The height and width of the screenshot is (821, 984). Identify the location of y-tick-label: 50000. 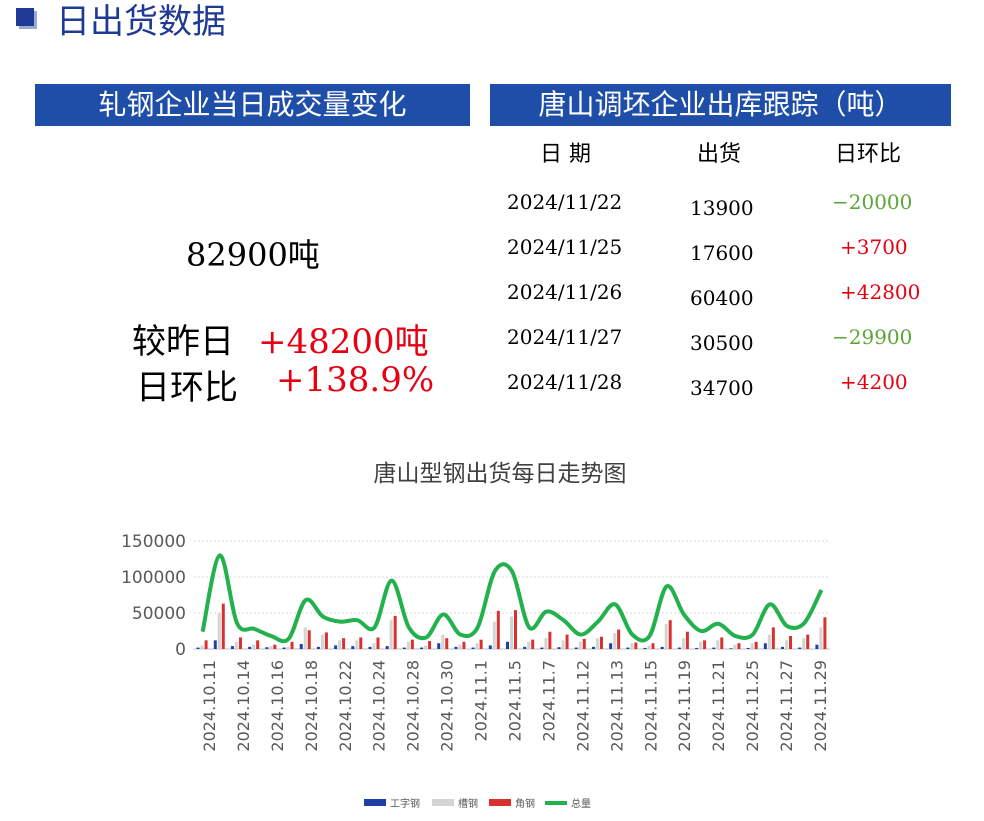
(159, 614).